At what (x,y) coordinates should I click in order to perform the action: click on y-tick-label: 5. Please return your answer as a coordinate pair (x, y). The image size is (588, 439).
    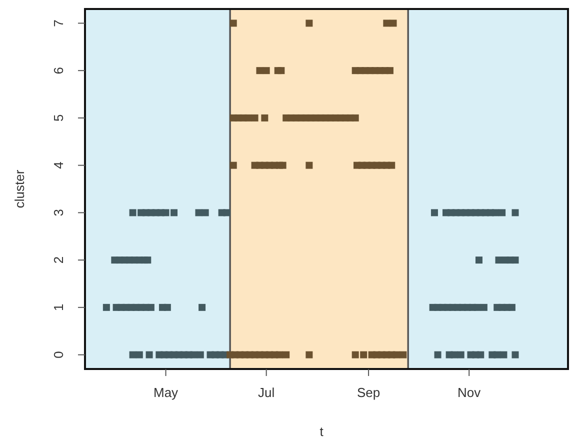
    Looking at the image, I should click on (58, 118).